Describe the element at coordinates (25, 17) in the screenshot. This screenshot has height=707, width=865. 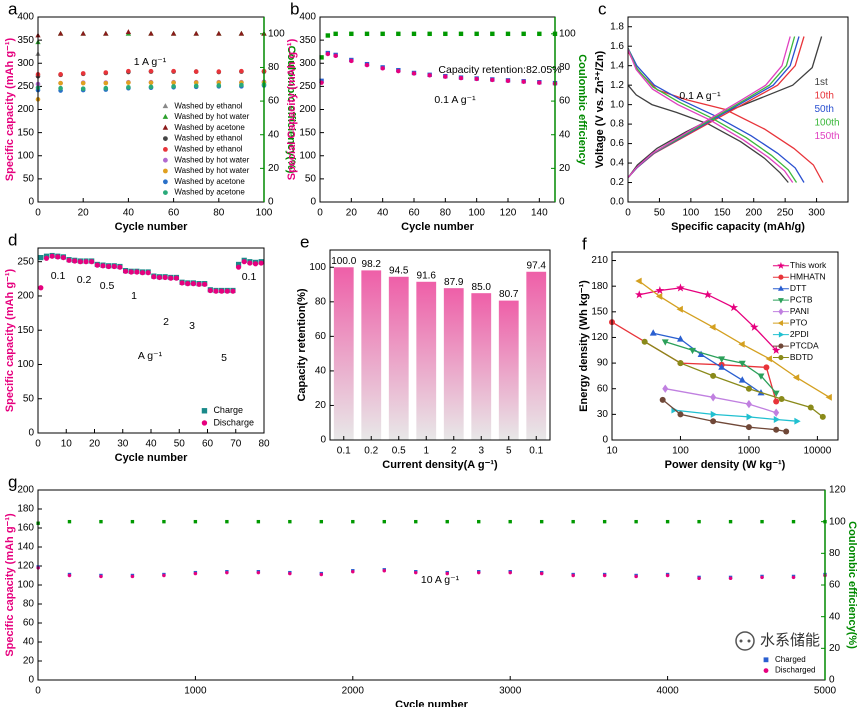
I see `y-tick-label: 400` at that location.